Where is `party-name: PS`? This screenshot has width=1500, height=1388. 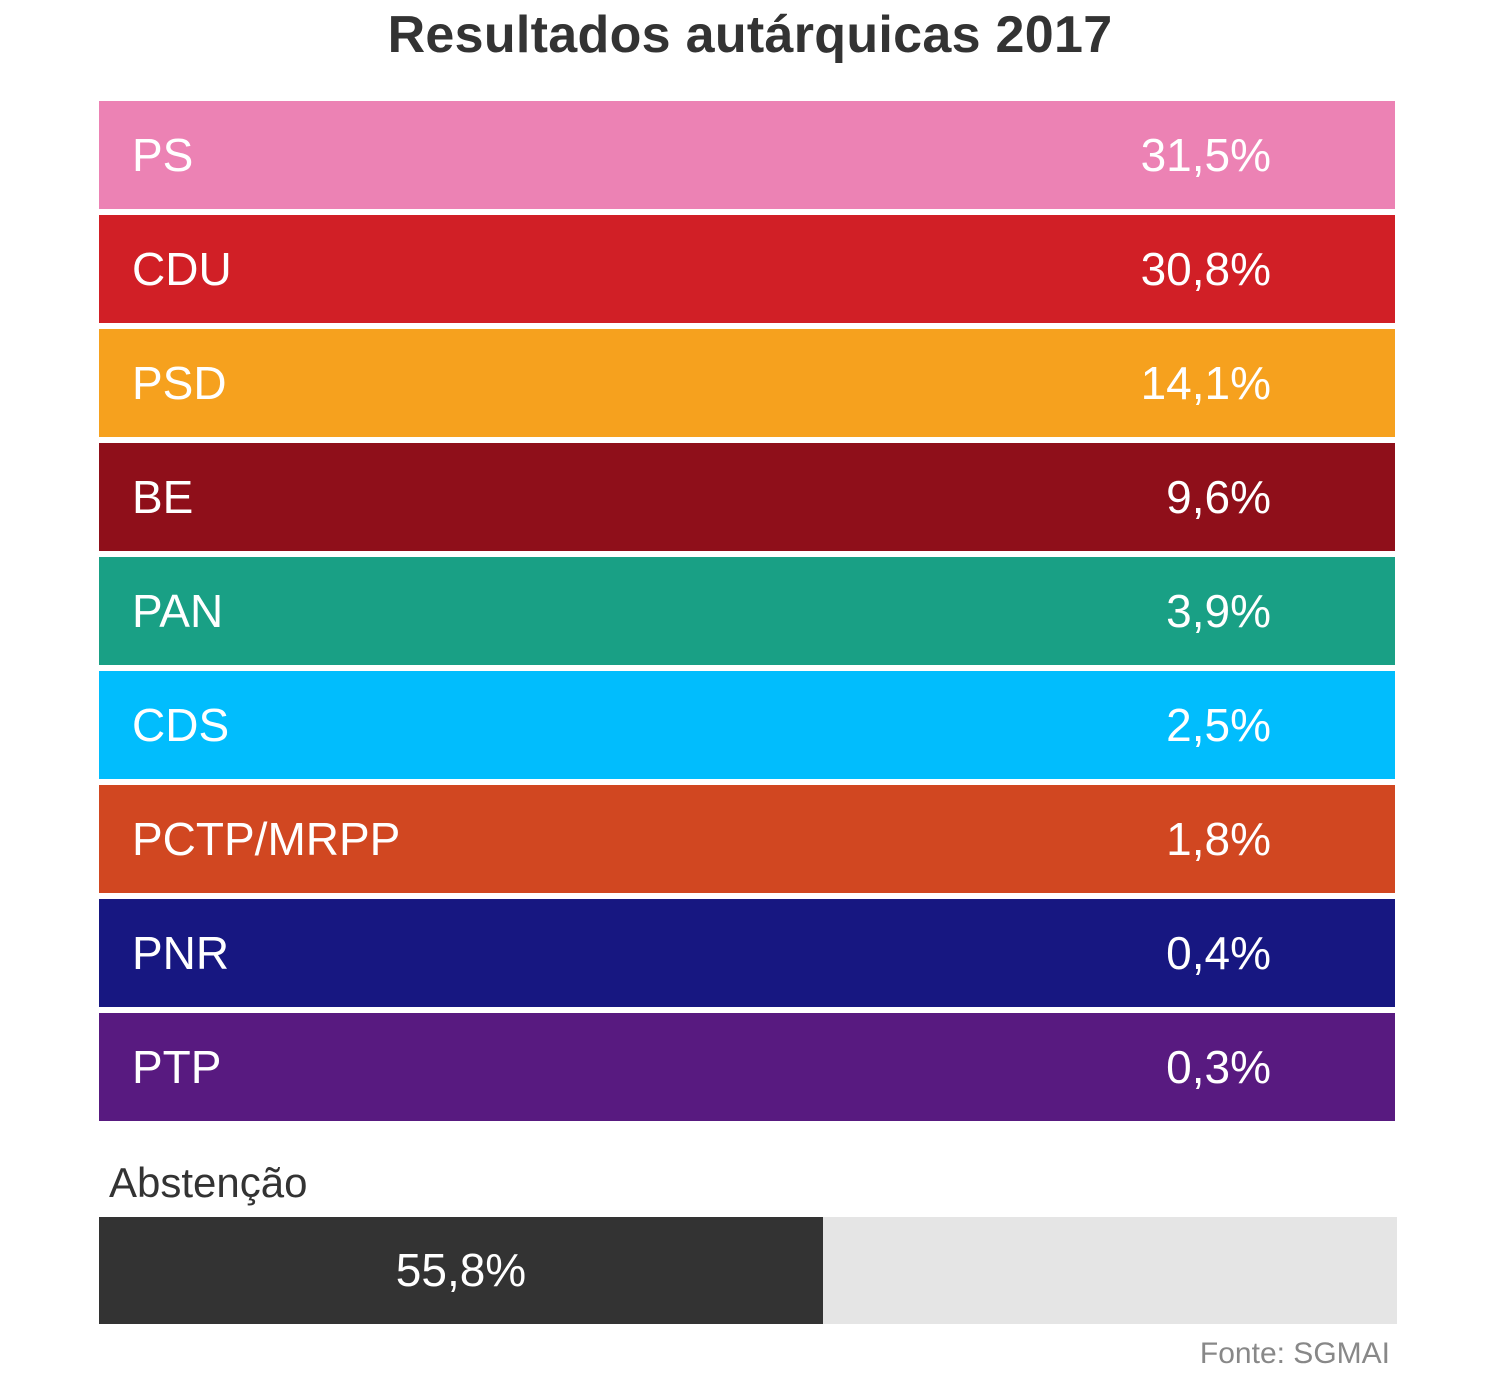 party-name: PS is located at coordinates (163, 155).